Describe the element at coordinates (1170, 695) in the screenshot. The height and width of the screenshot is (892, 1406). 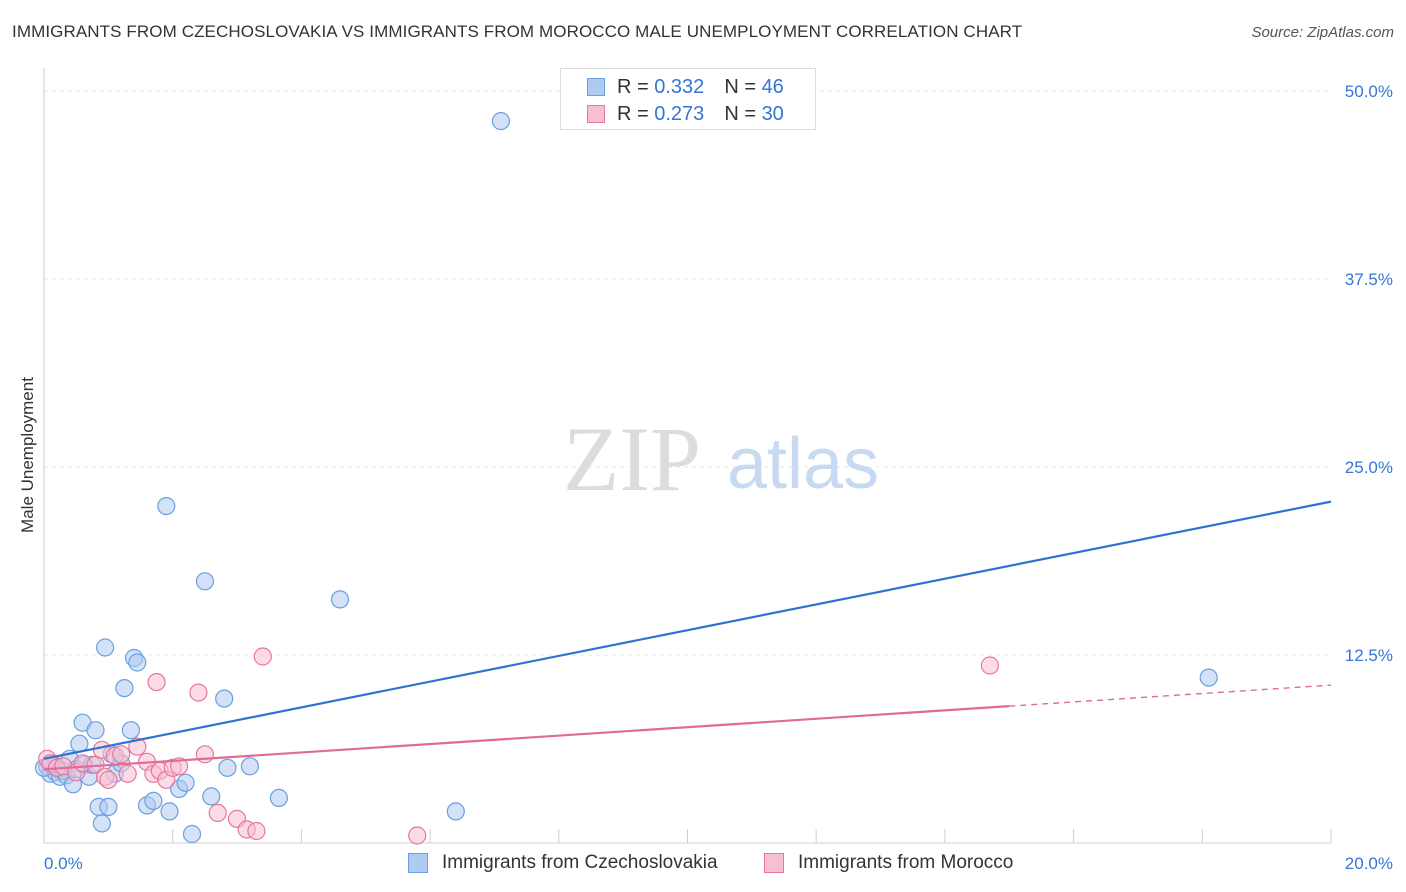
I see `trend-morocco-extension` at that location.